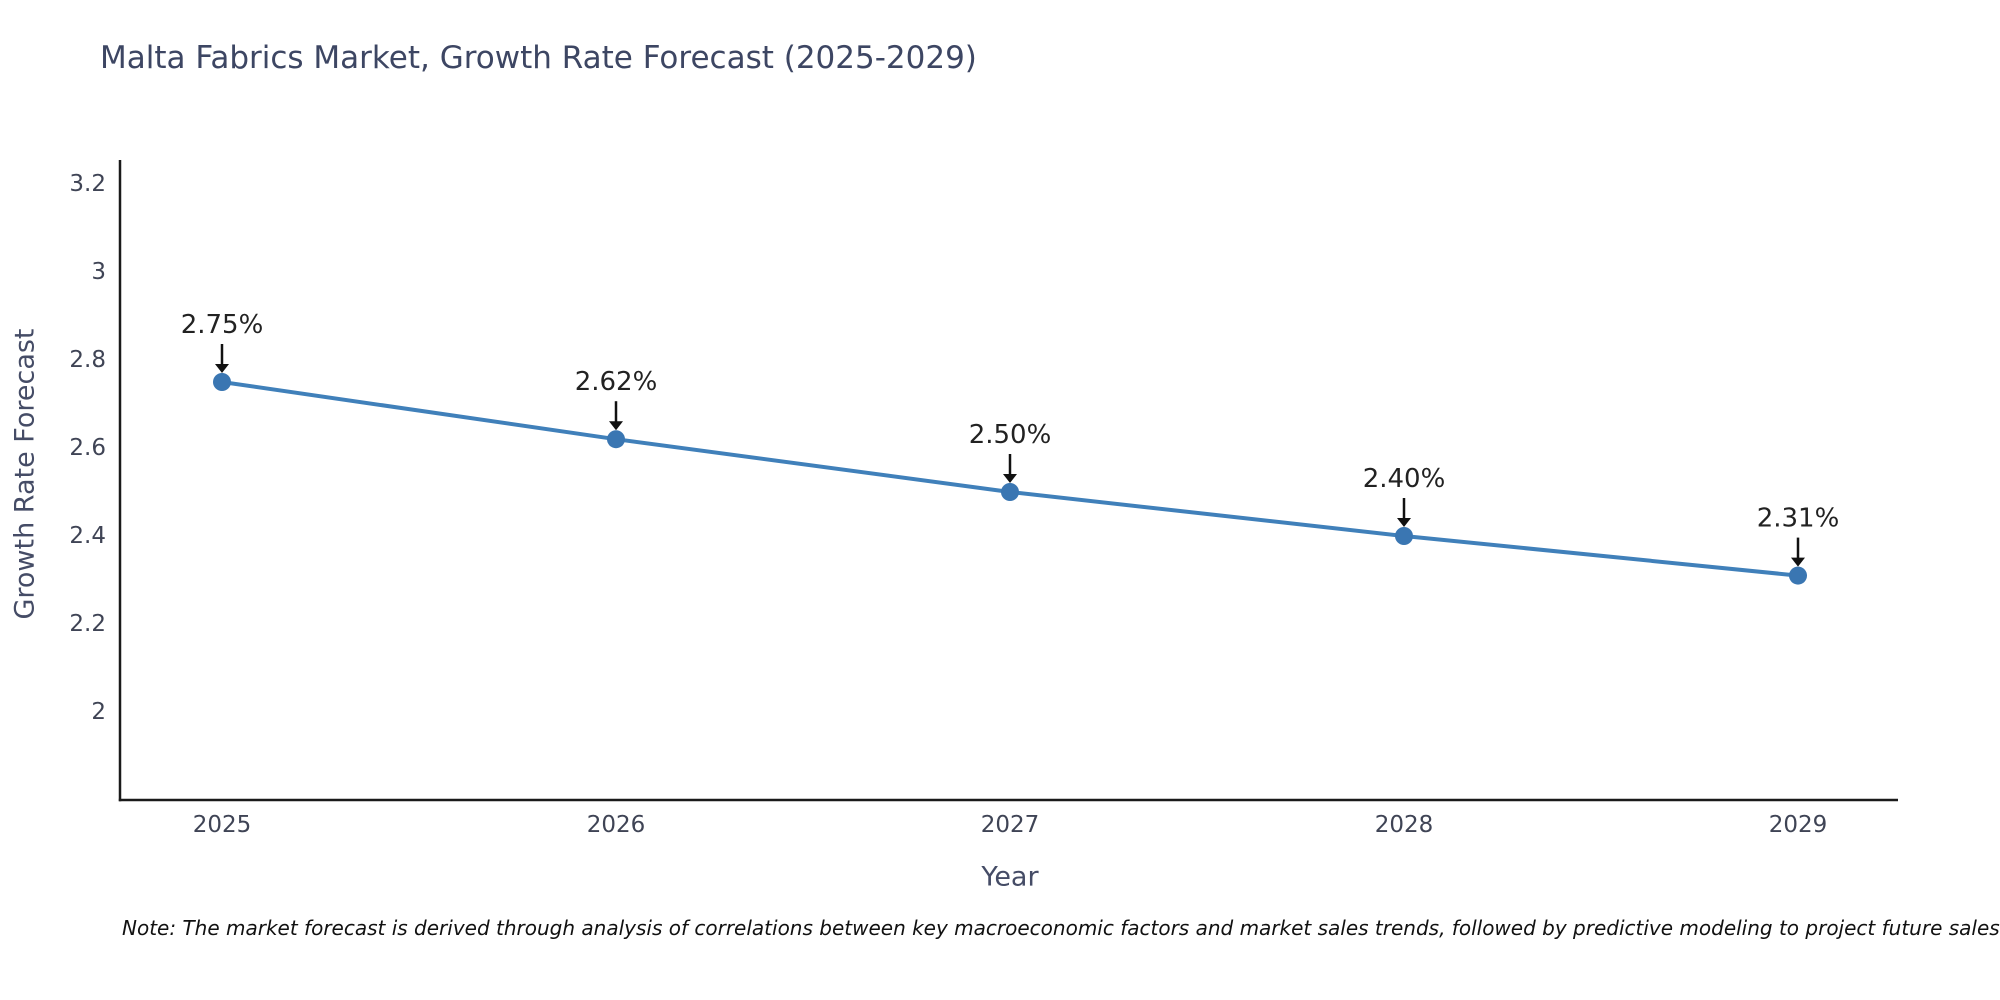 Image resolution: width=2000 pixels, height=1000 pixels. I want to click on y-axis-title: Growth Rate Forecast, so click(25, 474).